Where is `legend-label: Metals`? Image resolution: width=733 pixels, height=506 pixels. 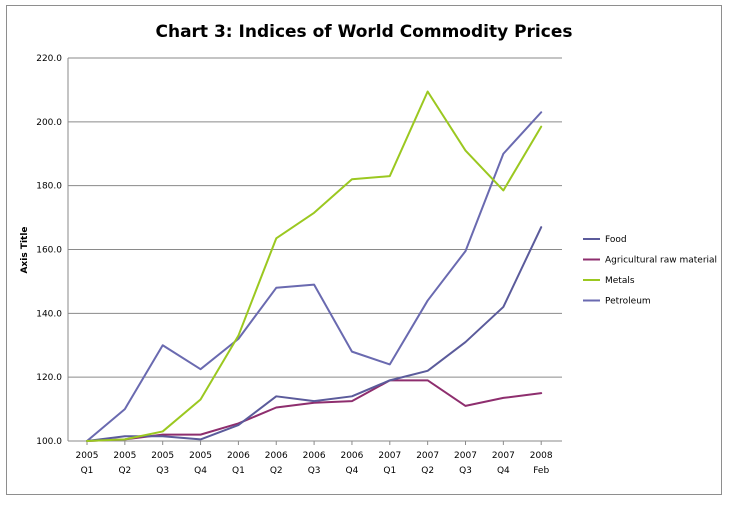 legend-label: Metals is located at coordinates (620, 281).